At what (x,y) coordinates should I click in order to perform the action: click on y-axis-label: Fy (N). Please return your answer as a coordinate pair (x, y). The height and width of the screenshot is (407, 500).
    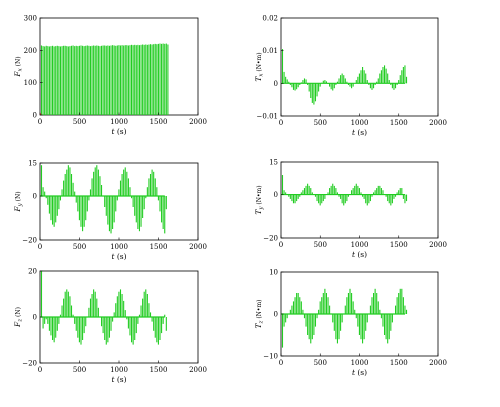
    Looking at the image, I should click on (18, 201).